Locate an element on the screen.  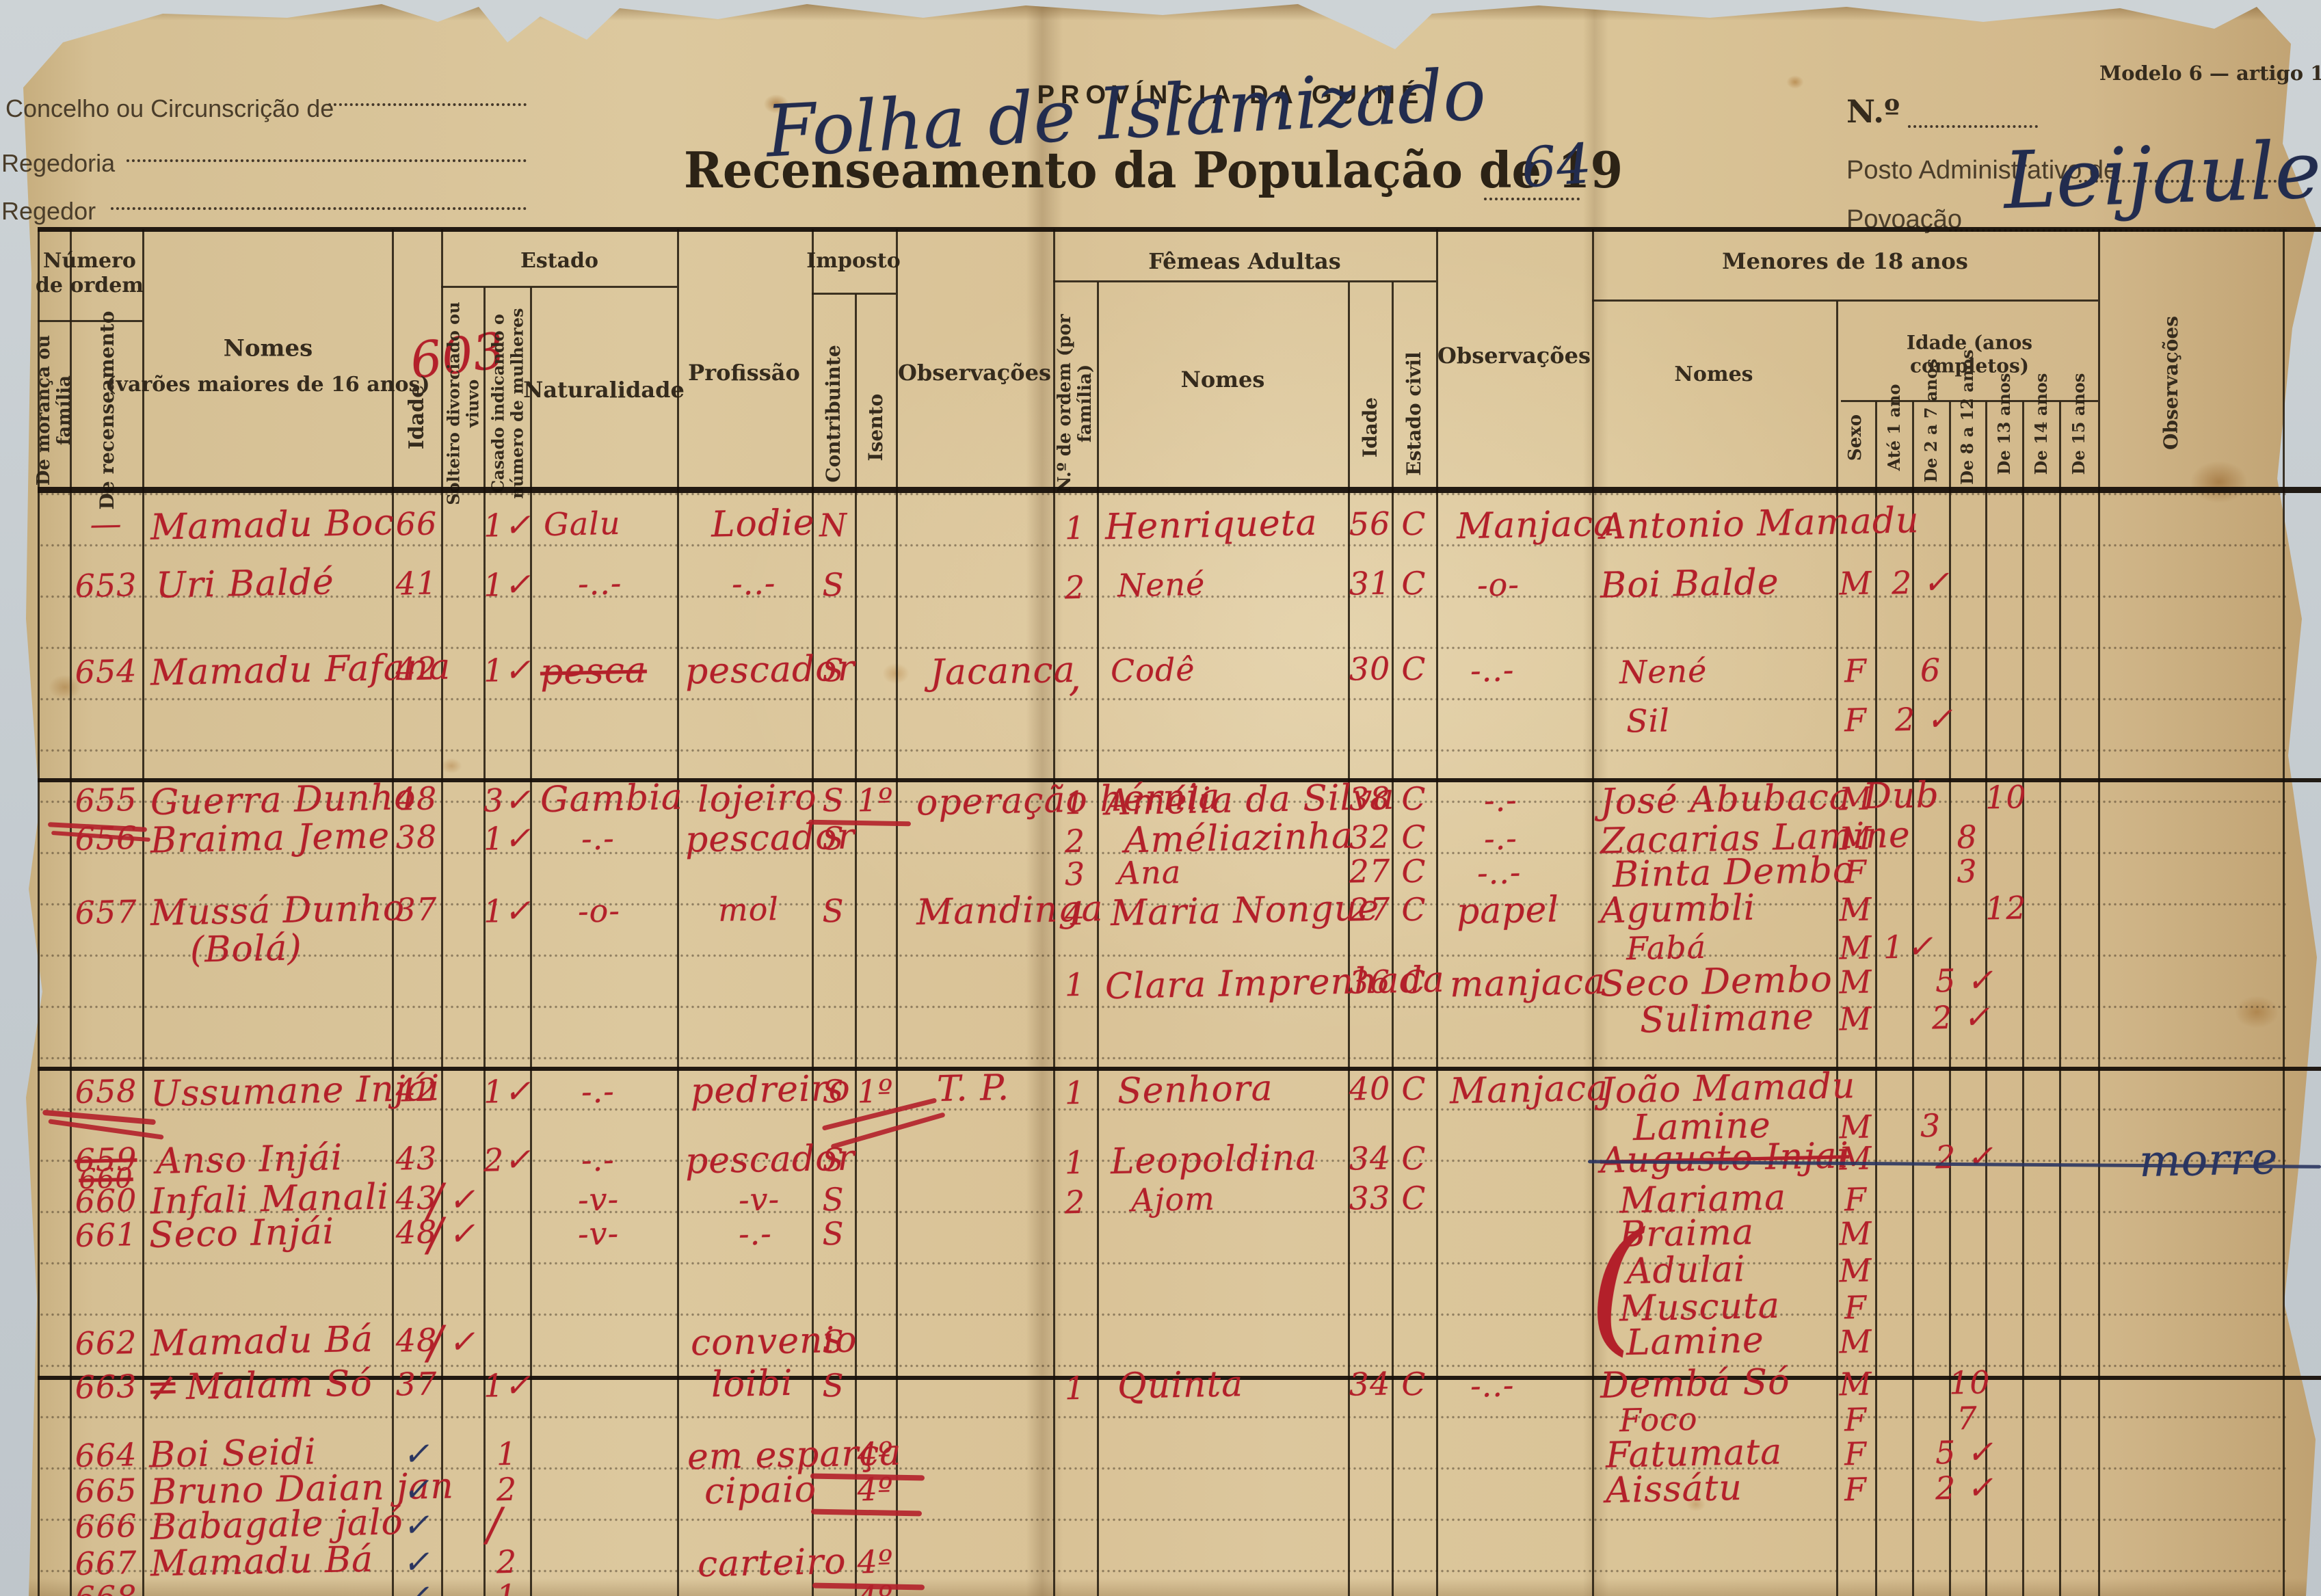
handwritten-entry: Senhora is located at coordinates (1195, 1090).